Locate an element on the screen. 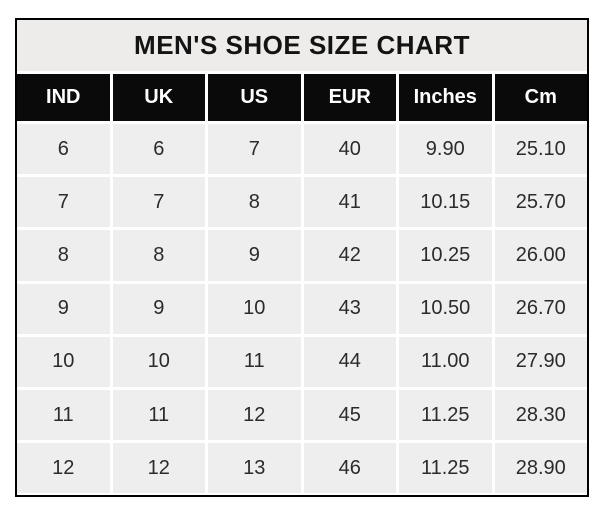 The width and height of the screenshot is (605, 521). table-cell: 10.25 is located at coordinates (445, 255).